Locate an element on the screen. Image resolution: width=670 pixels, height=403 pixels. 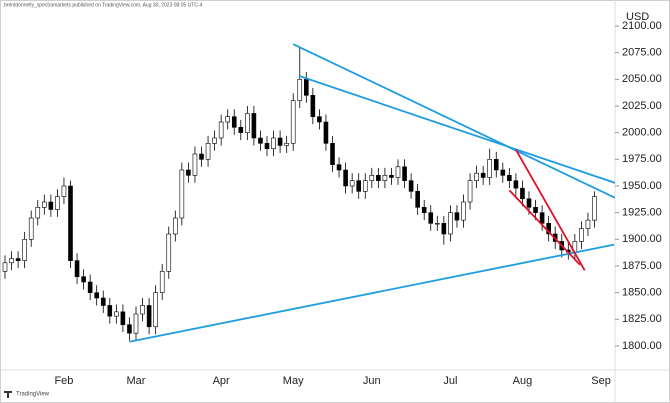
watermark: TradingView is located at coordinates (33, 395).